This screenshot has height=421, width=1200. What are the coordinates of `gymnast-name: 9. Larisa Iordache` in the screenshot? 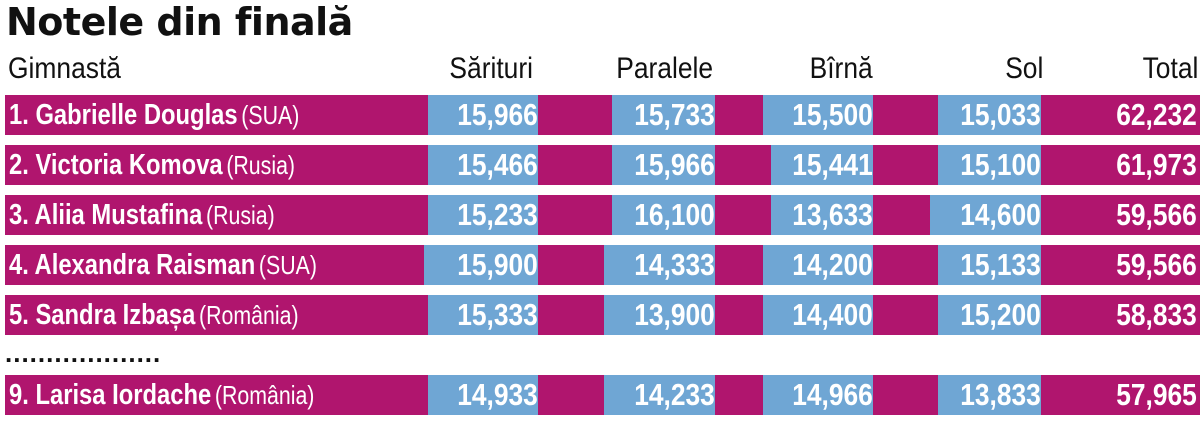 It's located at (110, 395).